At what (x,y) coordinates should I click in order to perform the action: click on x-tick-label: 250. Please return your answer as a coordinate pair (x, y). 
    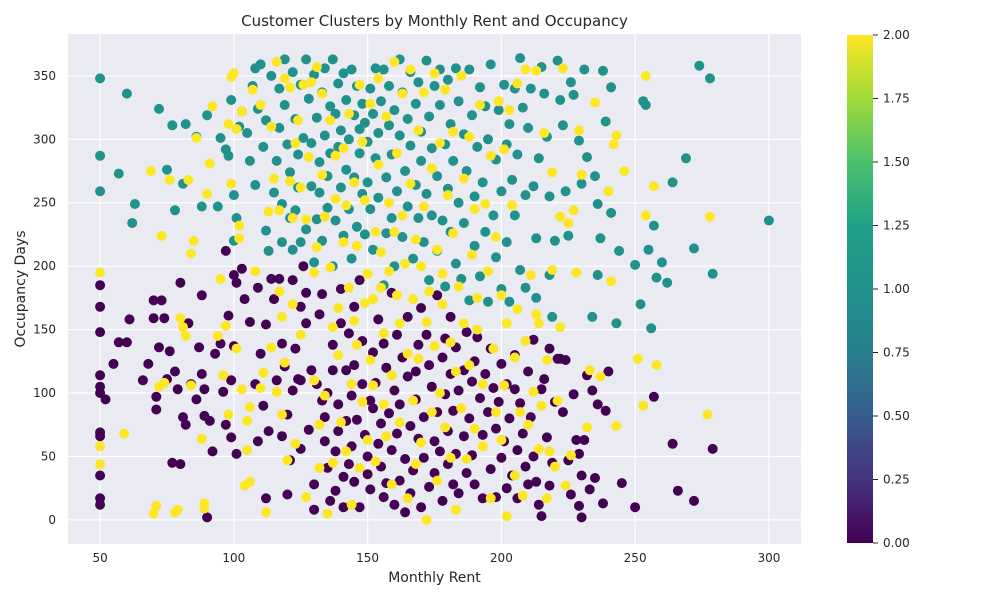
    Looking at the image, I should click on (635, 558).